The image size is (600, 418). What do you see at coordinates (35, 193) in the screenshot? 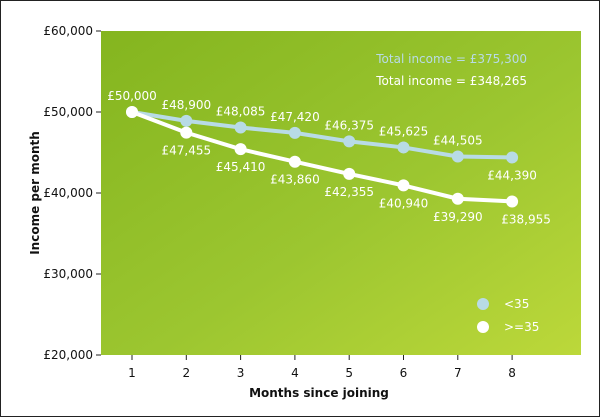
I see `y-axis-title: Income per month` at bounding box center [35, 193].